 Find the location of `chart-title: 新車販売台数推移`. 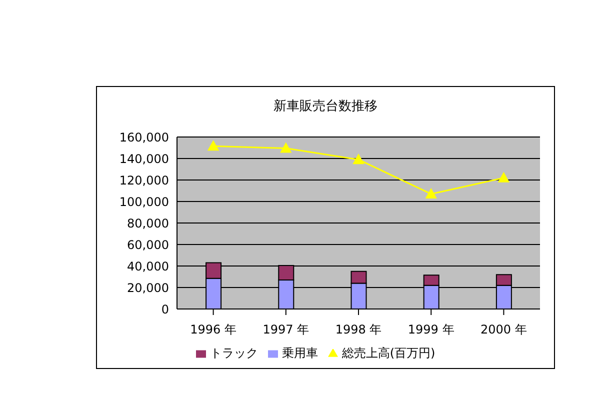

chart-title: 新車販売台数推移 is located at coordinates (325, 107).